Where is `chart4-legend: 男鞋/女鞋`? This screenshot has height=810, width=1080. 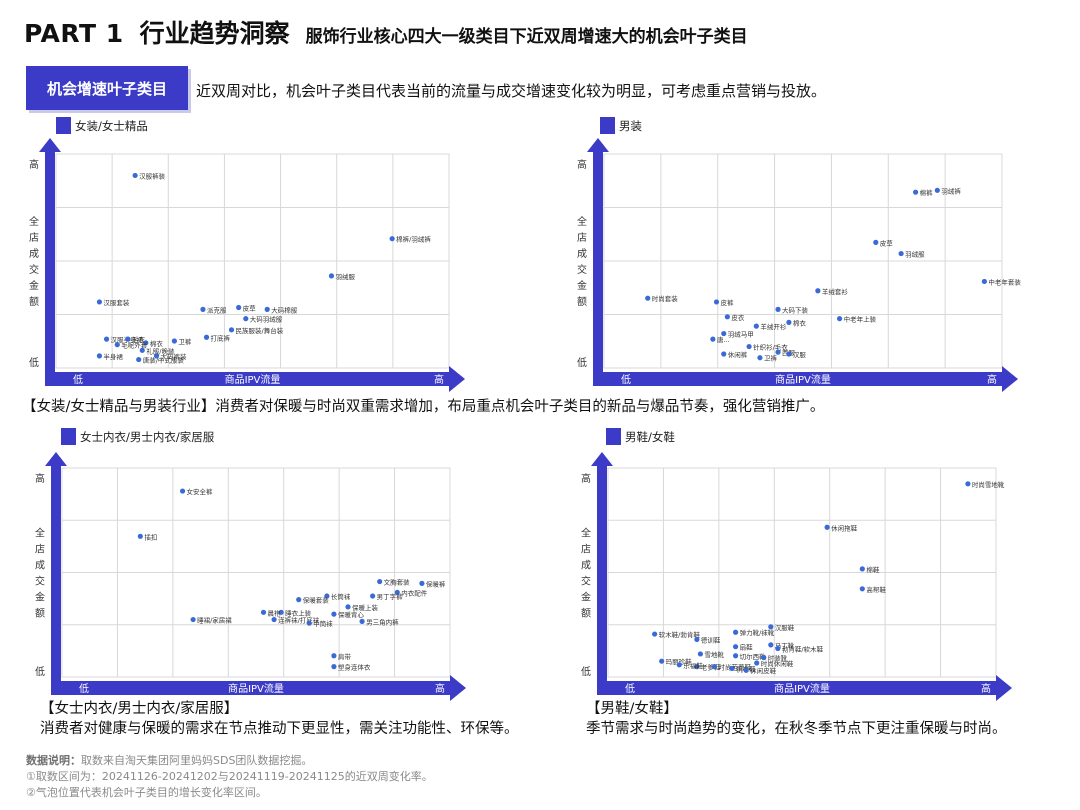
chart4-legend: 男鞋/女鞋 is located at coordinates (640, 436).